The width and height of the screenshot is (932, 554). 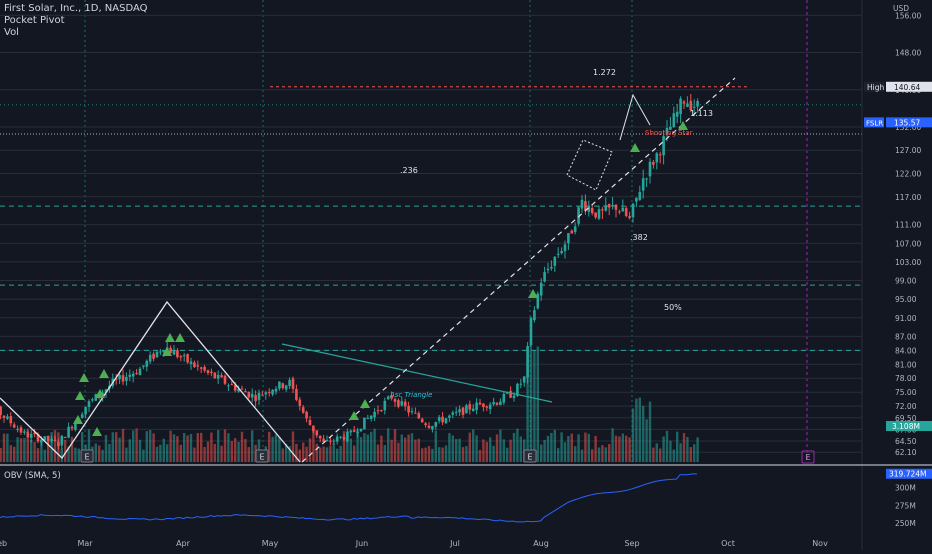 What do you see at coordinates (908, 225) in the screenshot?
I see `price-tick-label: 111.00` at bounding box center [908, 225].